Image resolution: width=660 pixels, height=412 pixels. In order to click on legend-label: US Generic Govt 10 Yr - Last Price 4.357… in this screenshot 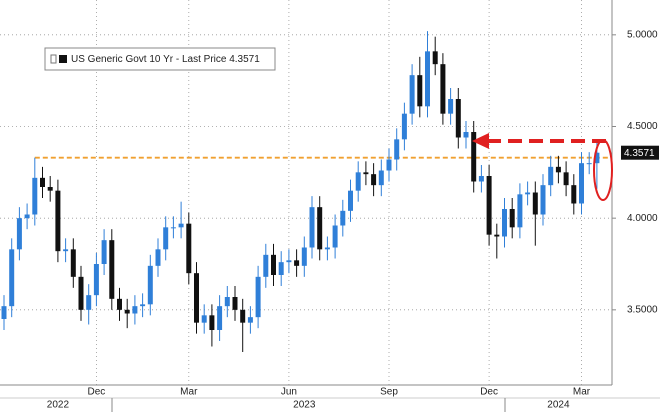, I will do `click(165, 59)`.